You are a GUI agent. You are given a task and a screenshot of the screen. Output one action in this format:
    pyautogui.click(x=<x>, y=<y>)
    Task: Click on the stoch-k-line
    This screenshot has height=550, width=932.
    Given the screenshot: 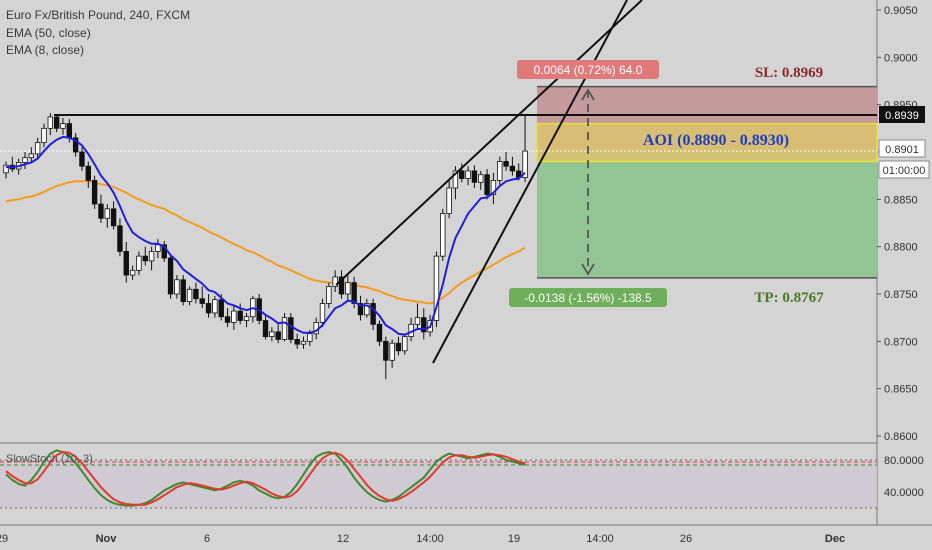 What is the action you would take?
    pyautogui.click(x=265, y=478)
    